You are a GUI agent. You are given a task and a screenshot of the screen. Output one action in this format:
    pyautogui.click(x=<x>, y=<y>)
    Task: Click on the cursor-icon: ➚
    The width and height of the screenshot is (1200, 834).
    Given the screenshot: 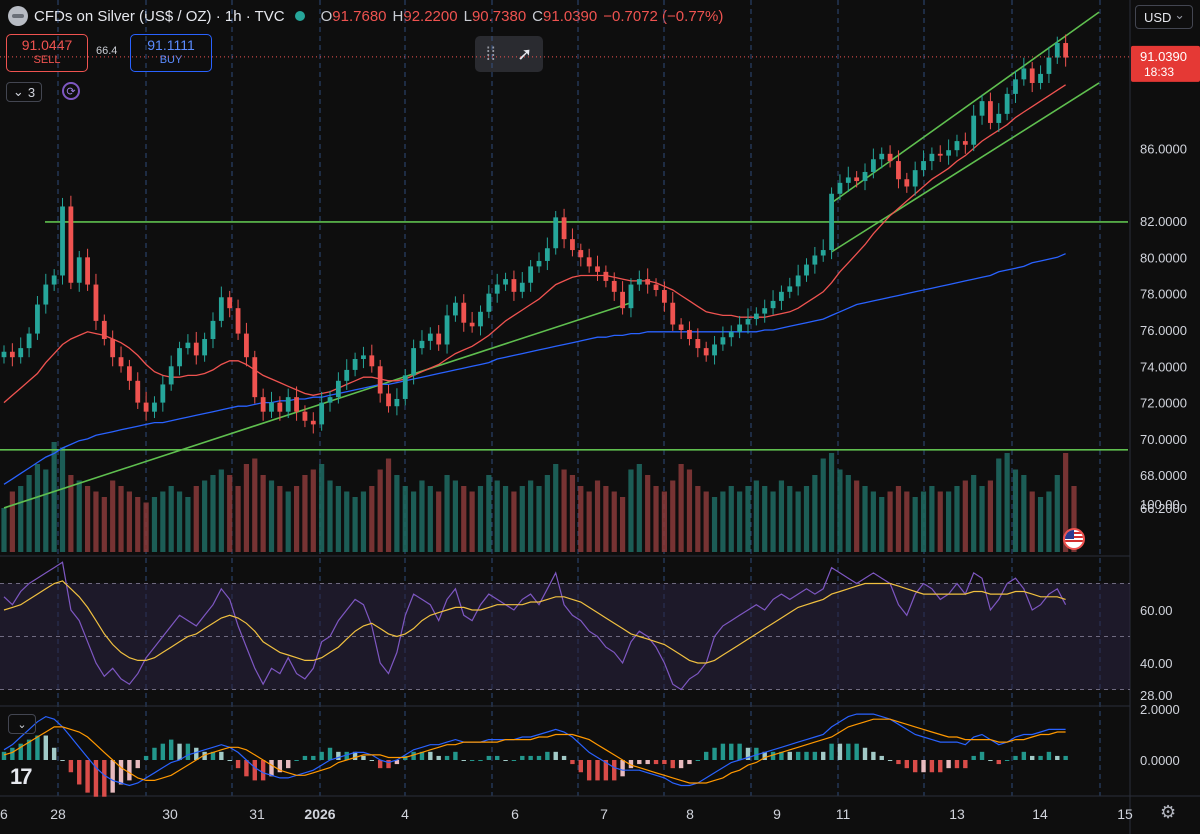 What is the action you would take?
    pyautogui.click(x=525, y=53)
    